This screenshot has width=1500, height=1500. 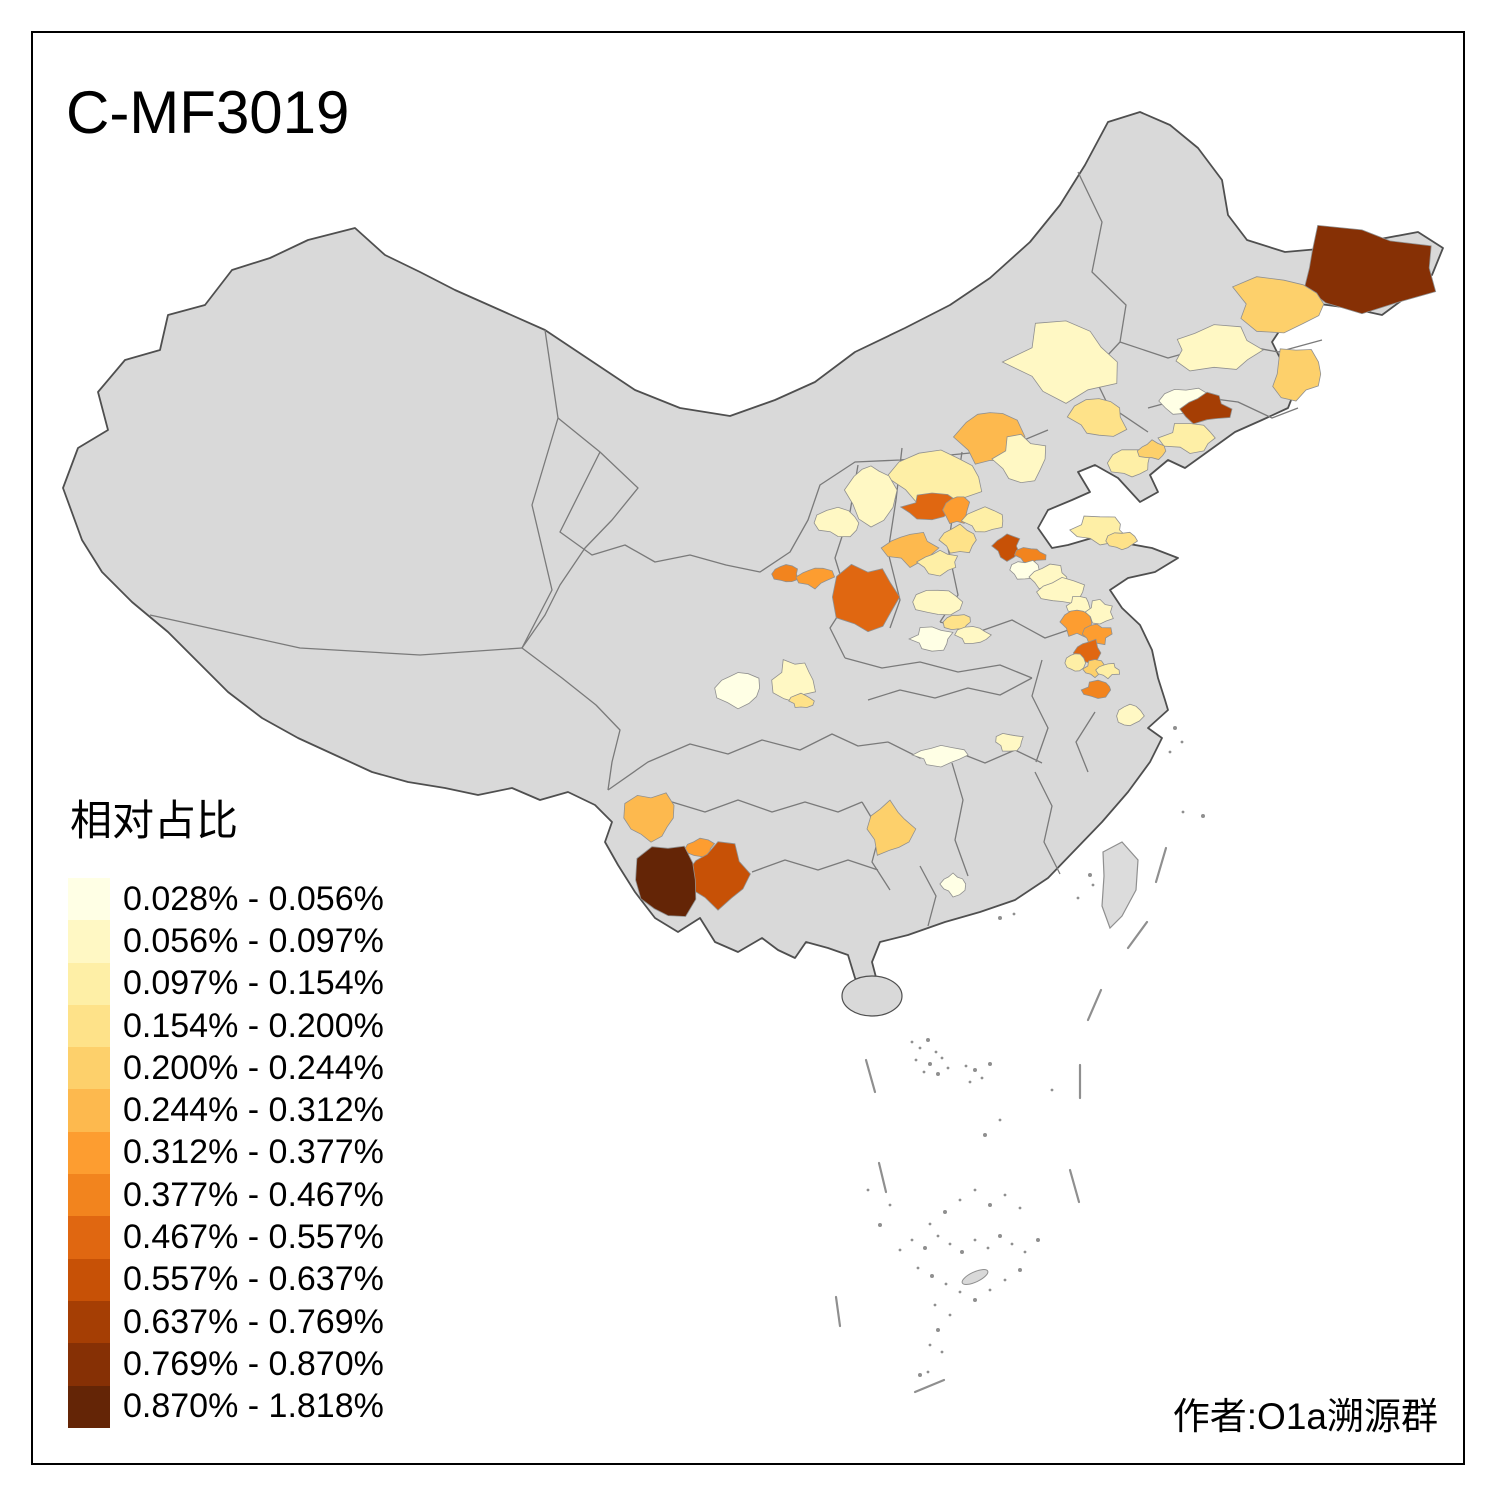 I want to click on legend-label: 0.056% - 0.097%, so click(x=253, y=940).